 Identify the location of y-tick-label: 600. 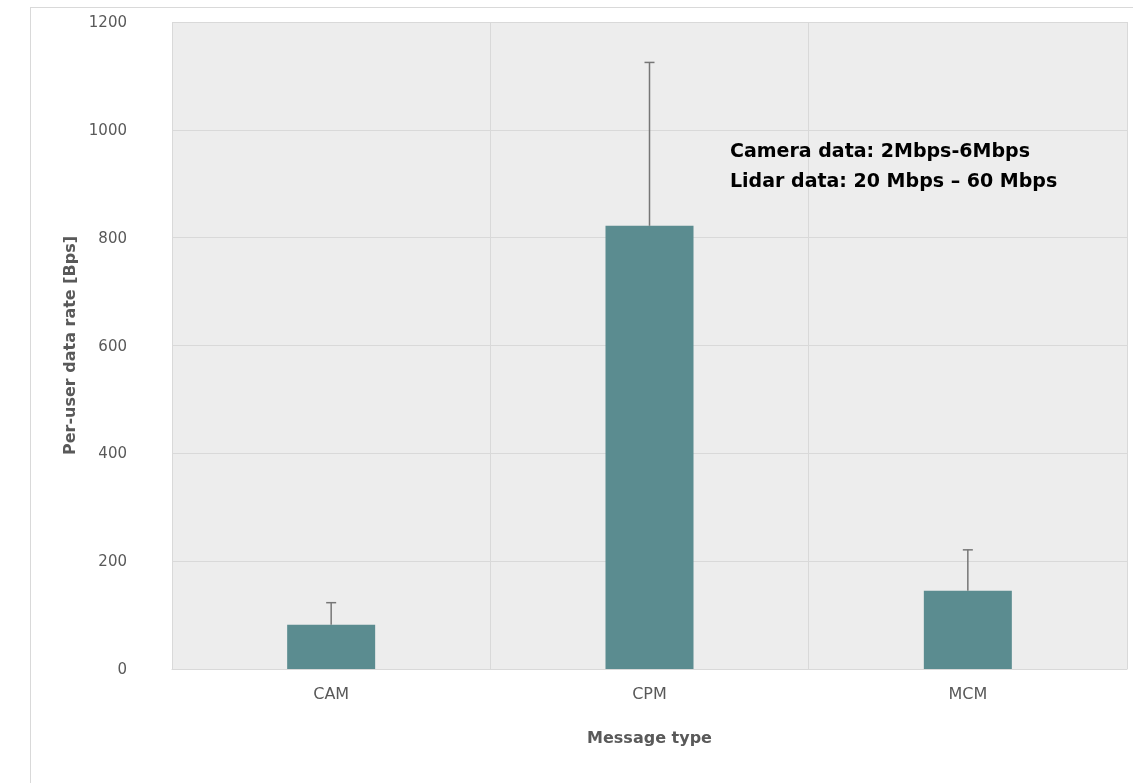
(112, 345).